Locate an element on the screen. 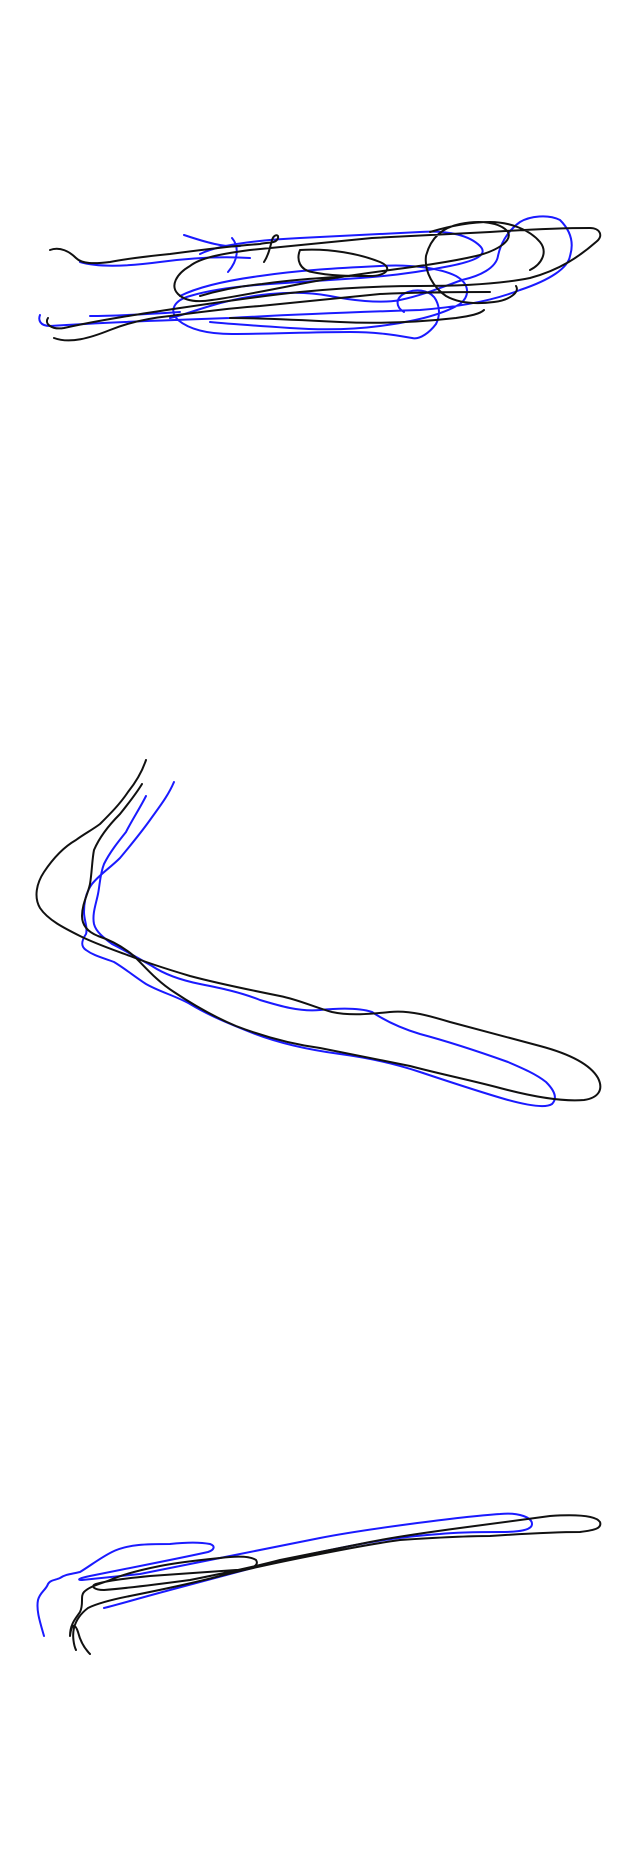  diagonal-reference-stroke is located at coordinates (335, 1584).